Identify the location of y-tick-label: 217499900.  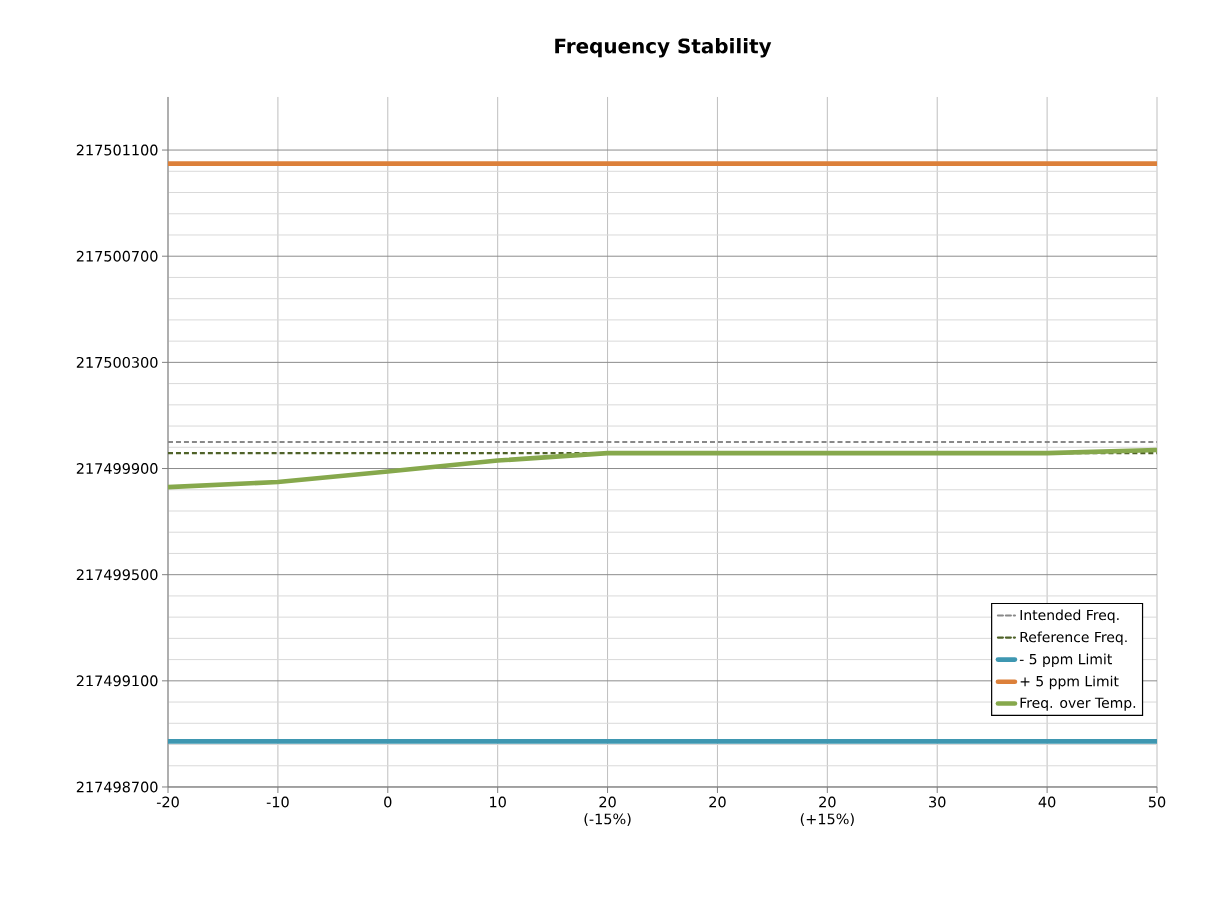
(117, 468).